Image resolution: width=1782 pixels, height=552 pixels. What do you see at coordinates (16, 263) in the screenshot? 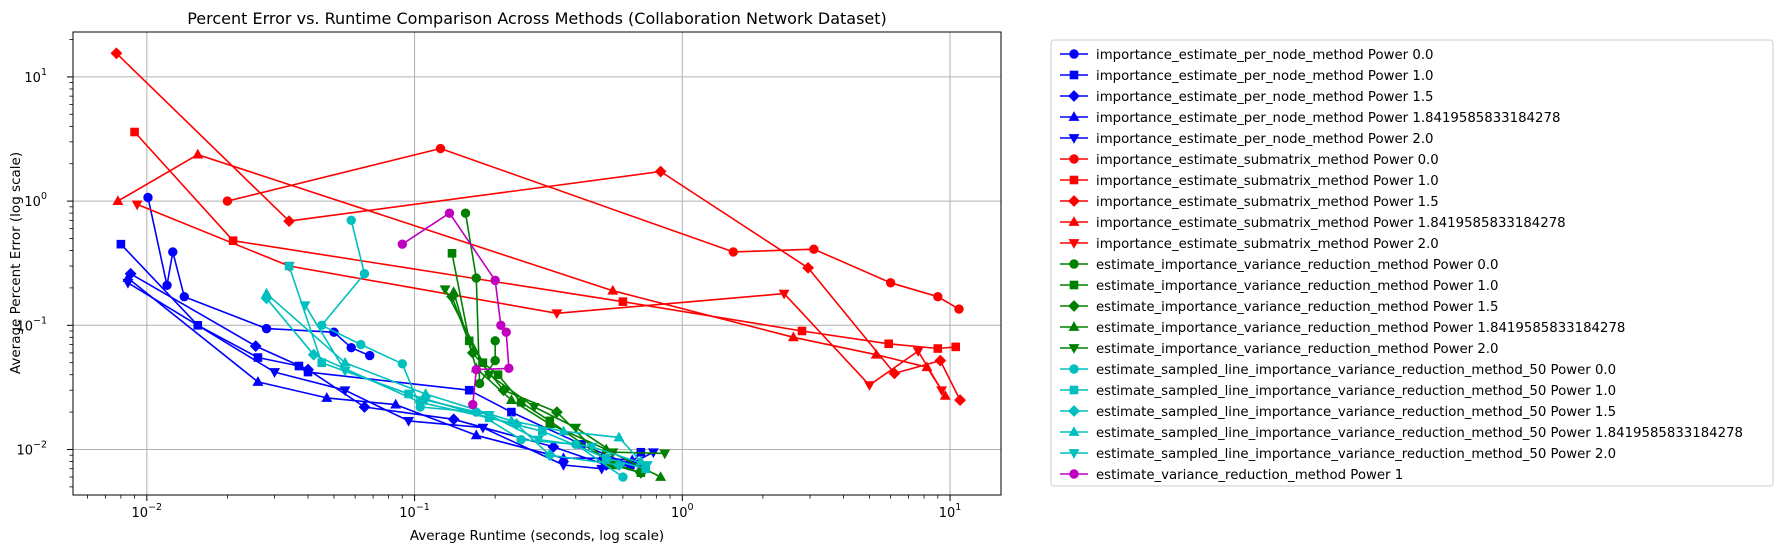
I see `y-axis-label: Average Percent Error (log scale)` at bounding box center [16, 263].